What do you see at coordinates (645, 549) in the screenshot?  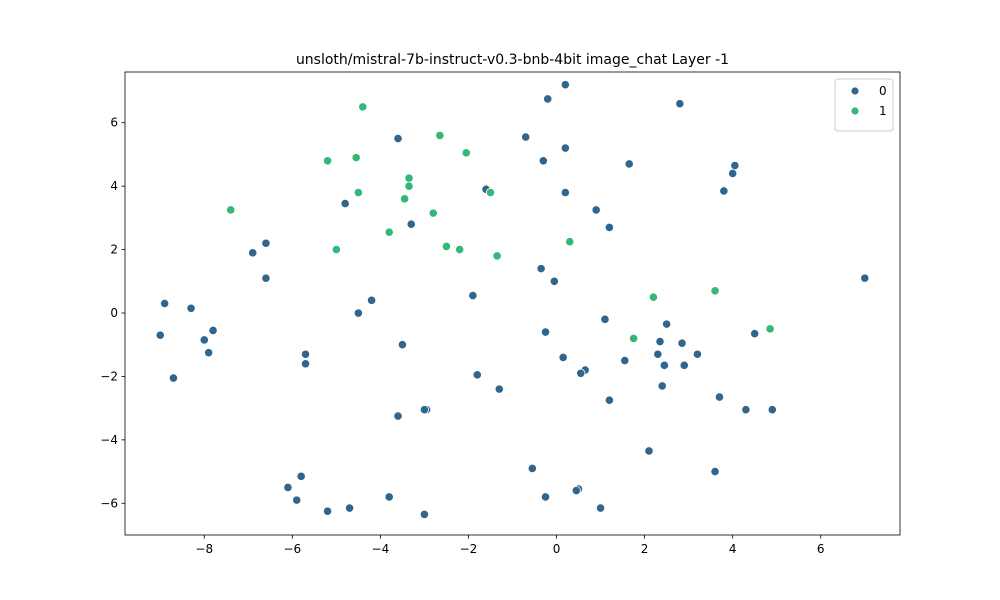 I see `x-tick-label: 2` at bounding box center [645, 549].